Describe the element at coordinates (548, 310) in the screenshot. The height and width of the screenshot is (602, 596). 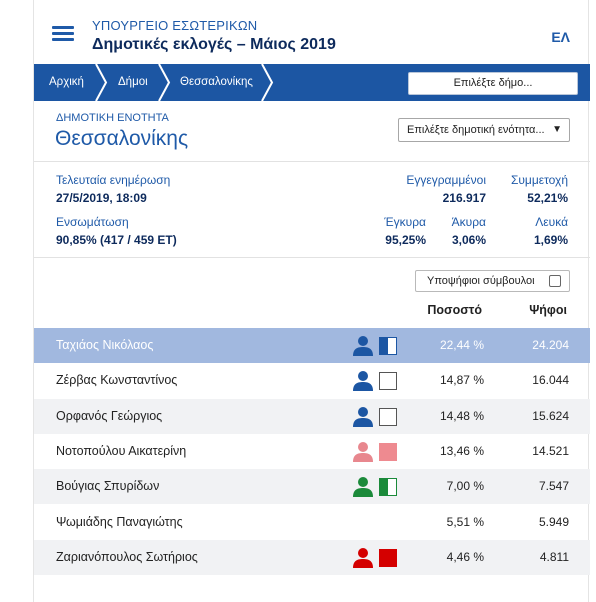
I see `column-header-votes: Ψήφοι` at that location.